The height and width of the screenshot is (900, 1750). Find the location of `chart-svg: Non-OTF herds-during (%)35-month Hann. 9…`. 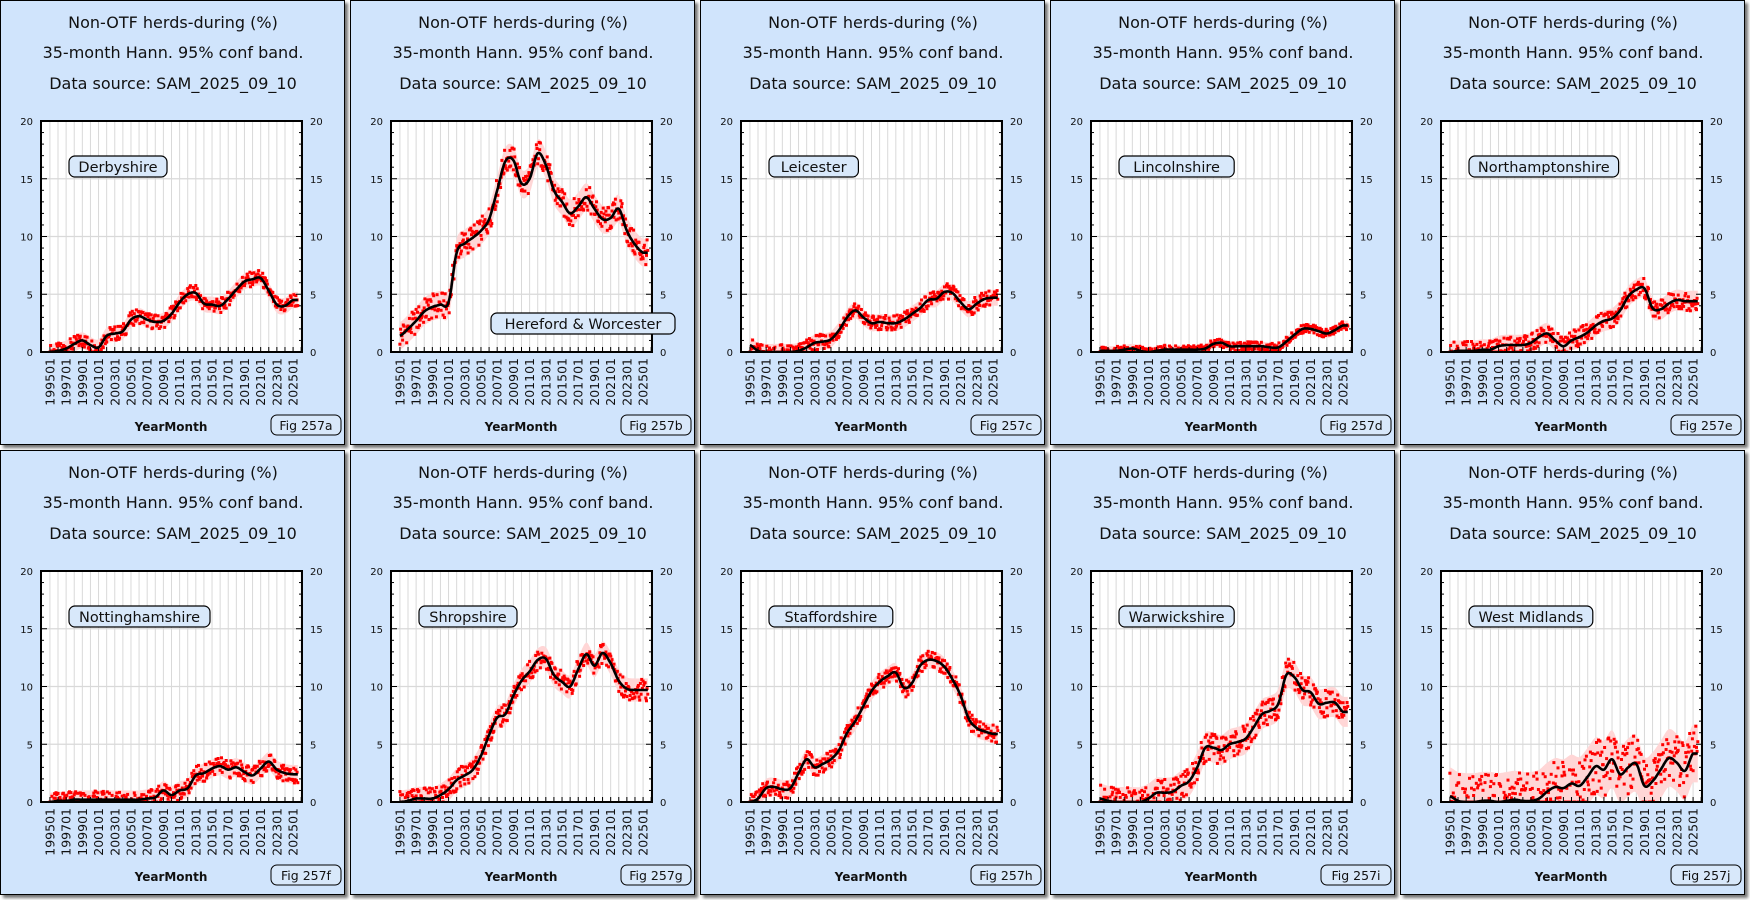

chart-svg: Non-OTF herds-during (%)35-month Hann. 9… is located at coordinates (181, 674).